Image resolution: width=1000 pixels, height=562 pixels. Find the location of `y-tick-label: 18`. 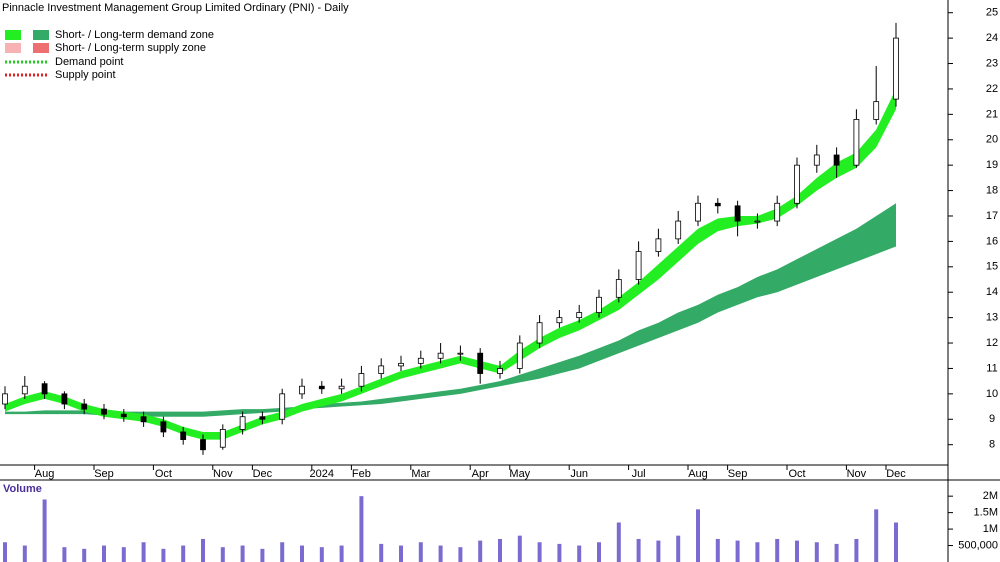

y-tick-label: 18 is located at coordinates (992, 190).